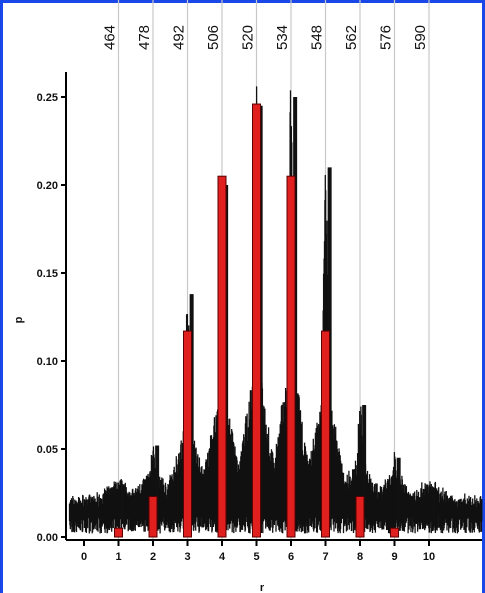  Describe the element at coordinates (47, 362) in the screenshot. I see `y-tick-label: 0.10` at that location.